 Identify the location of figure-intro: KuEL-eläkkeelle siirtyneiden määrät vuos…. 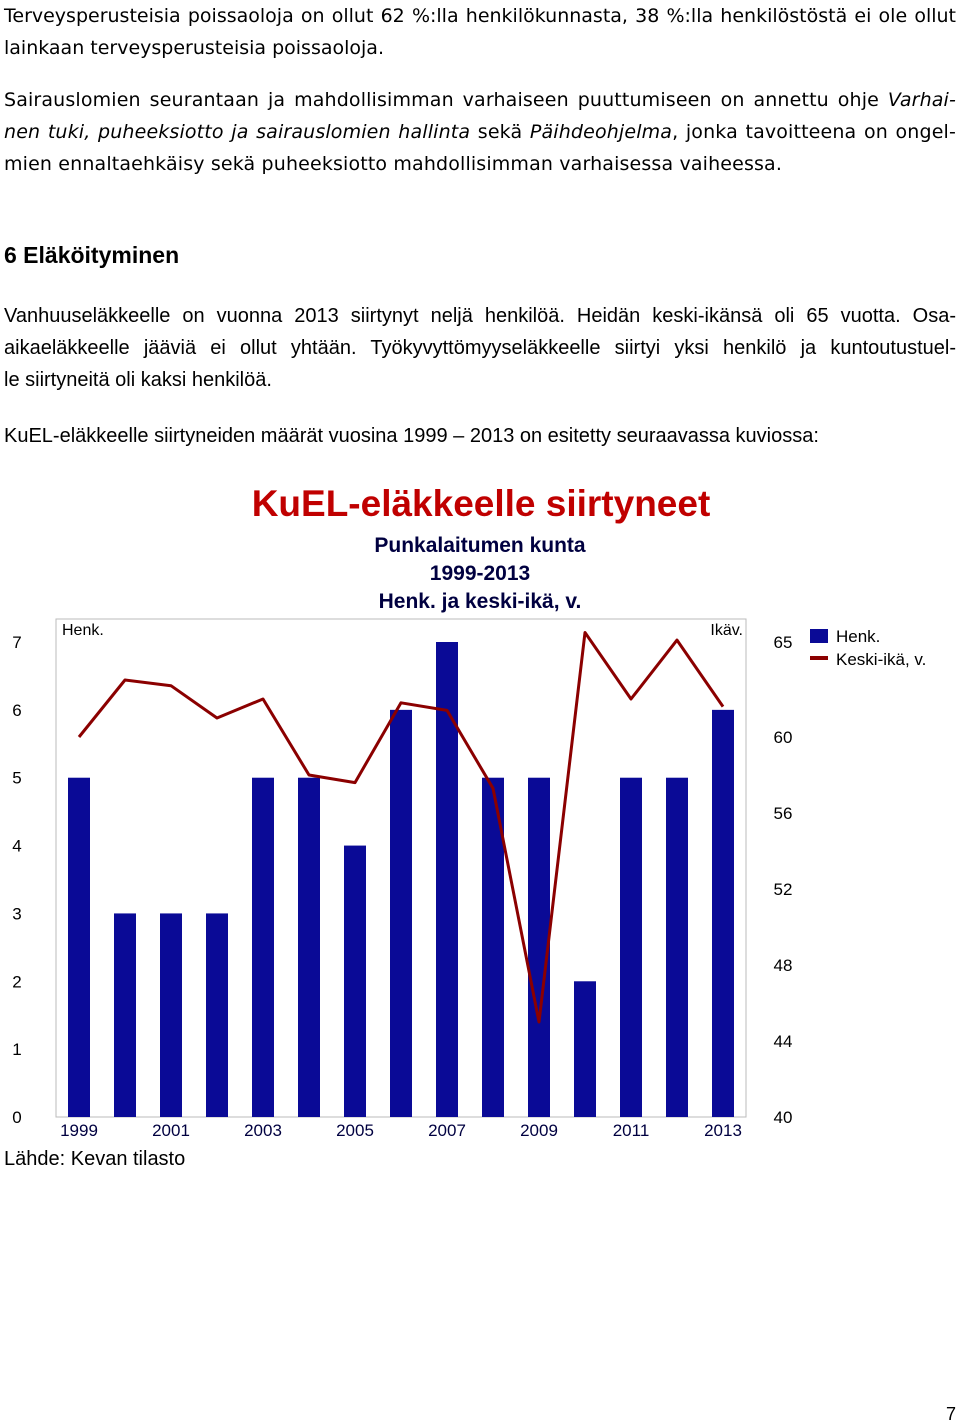
(480, 436).